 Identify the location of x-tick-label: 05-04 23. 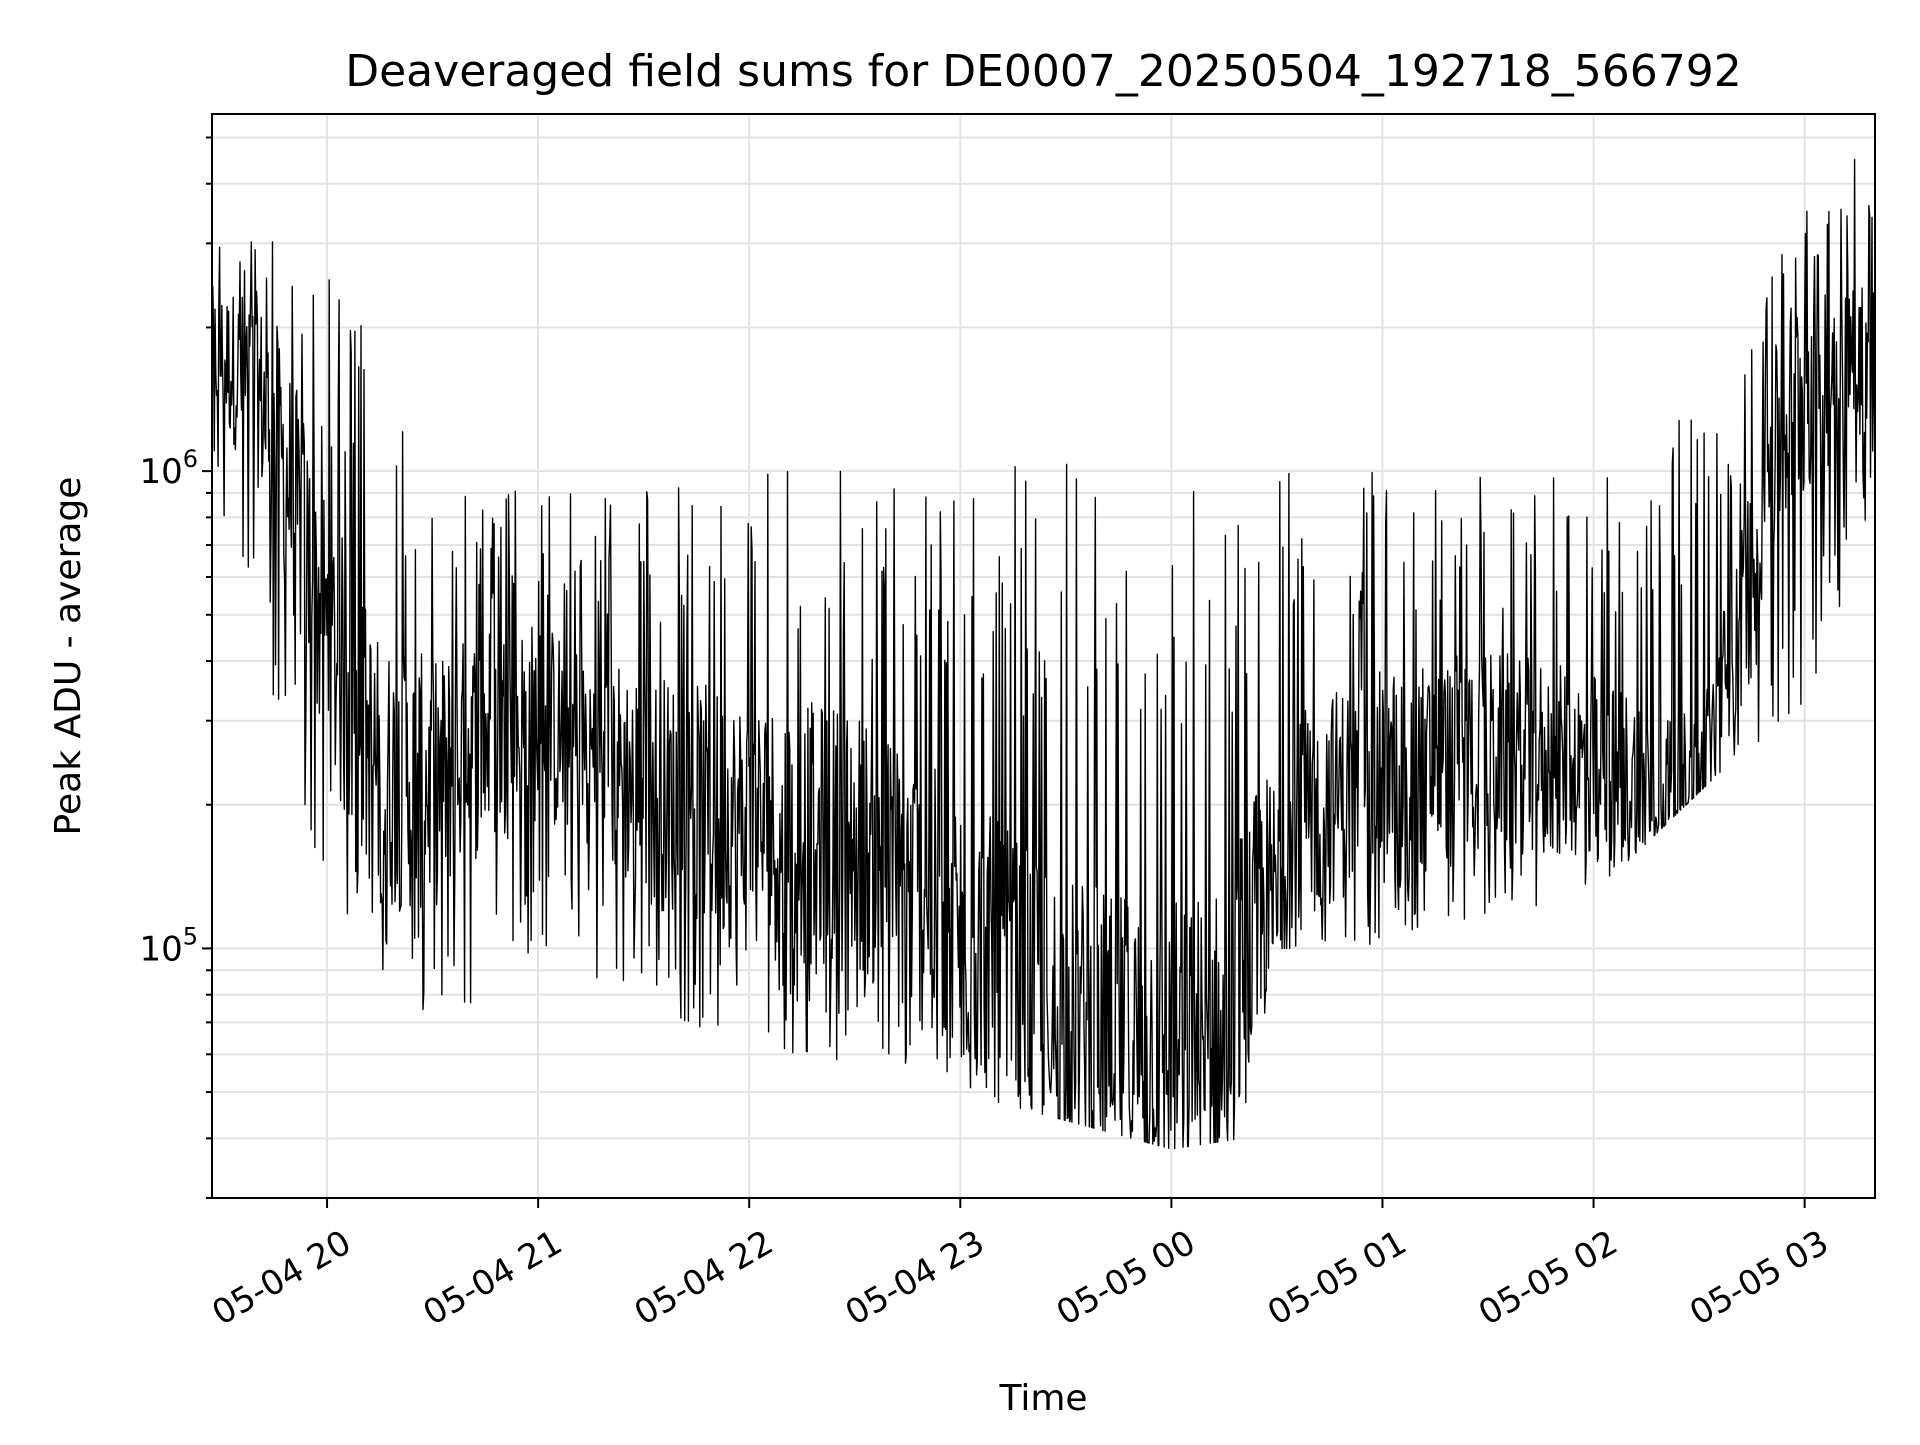
(915, 1278).